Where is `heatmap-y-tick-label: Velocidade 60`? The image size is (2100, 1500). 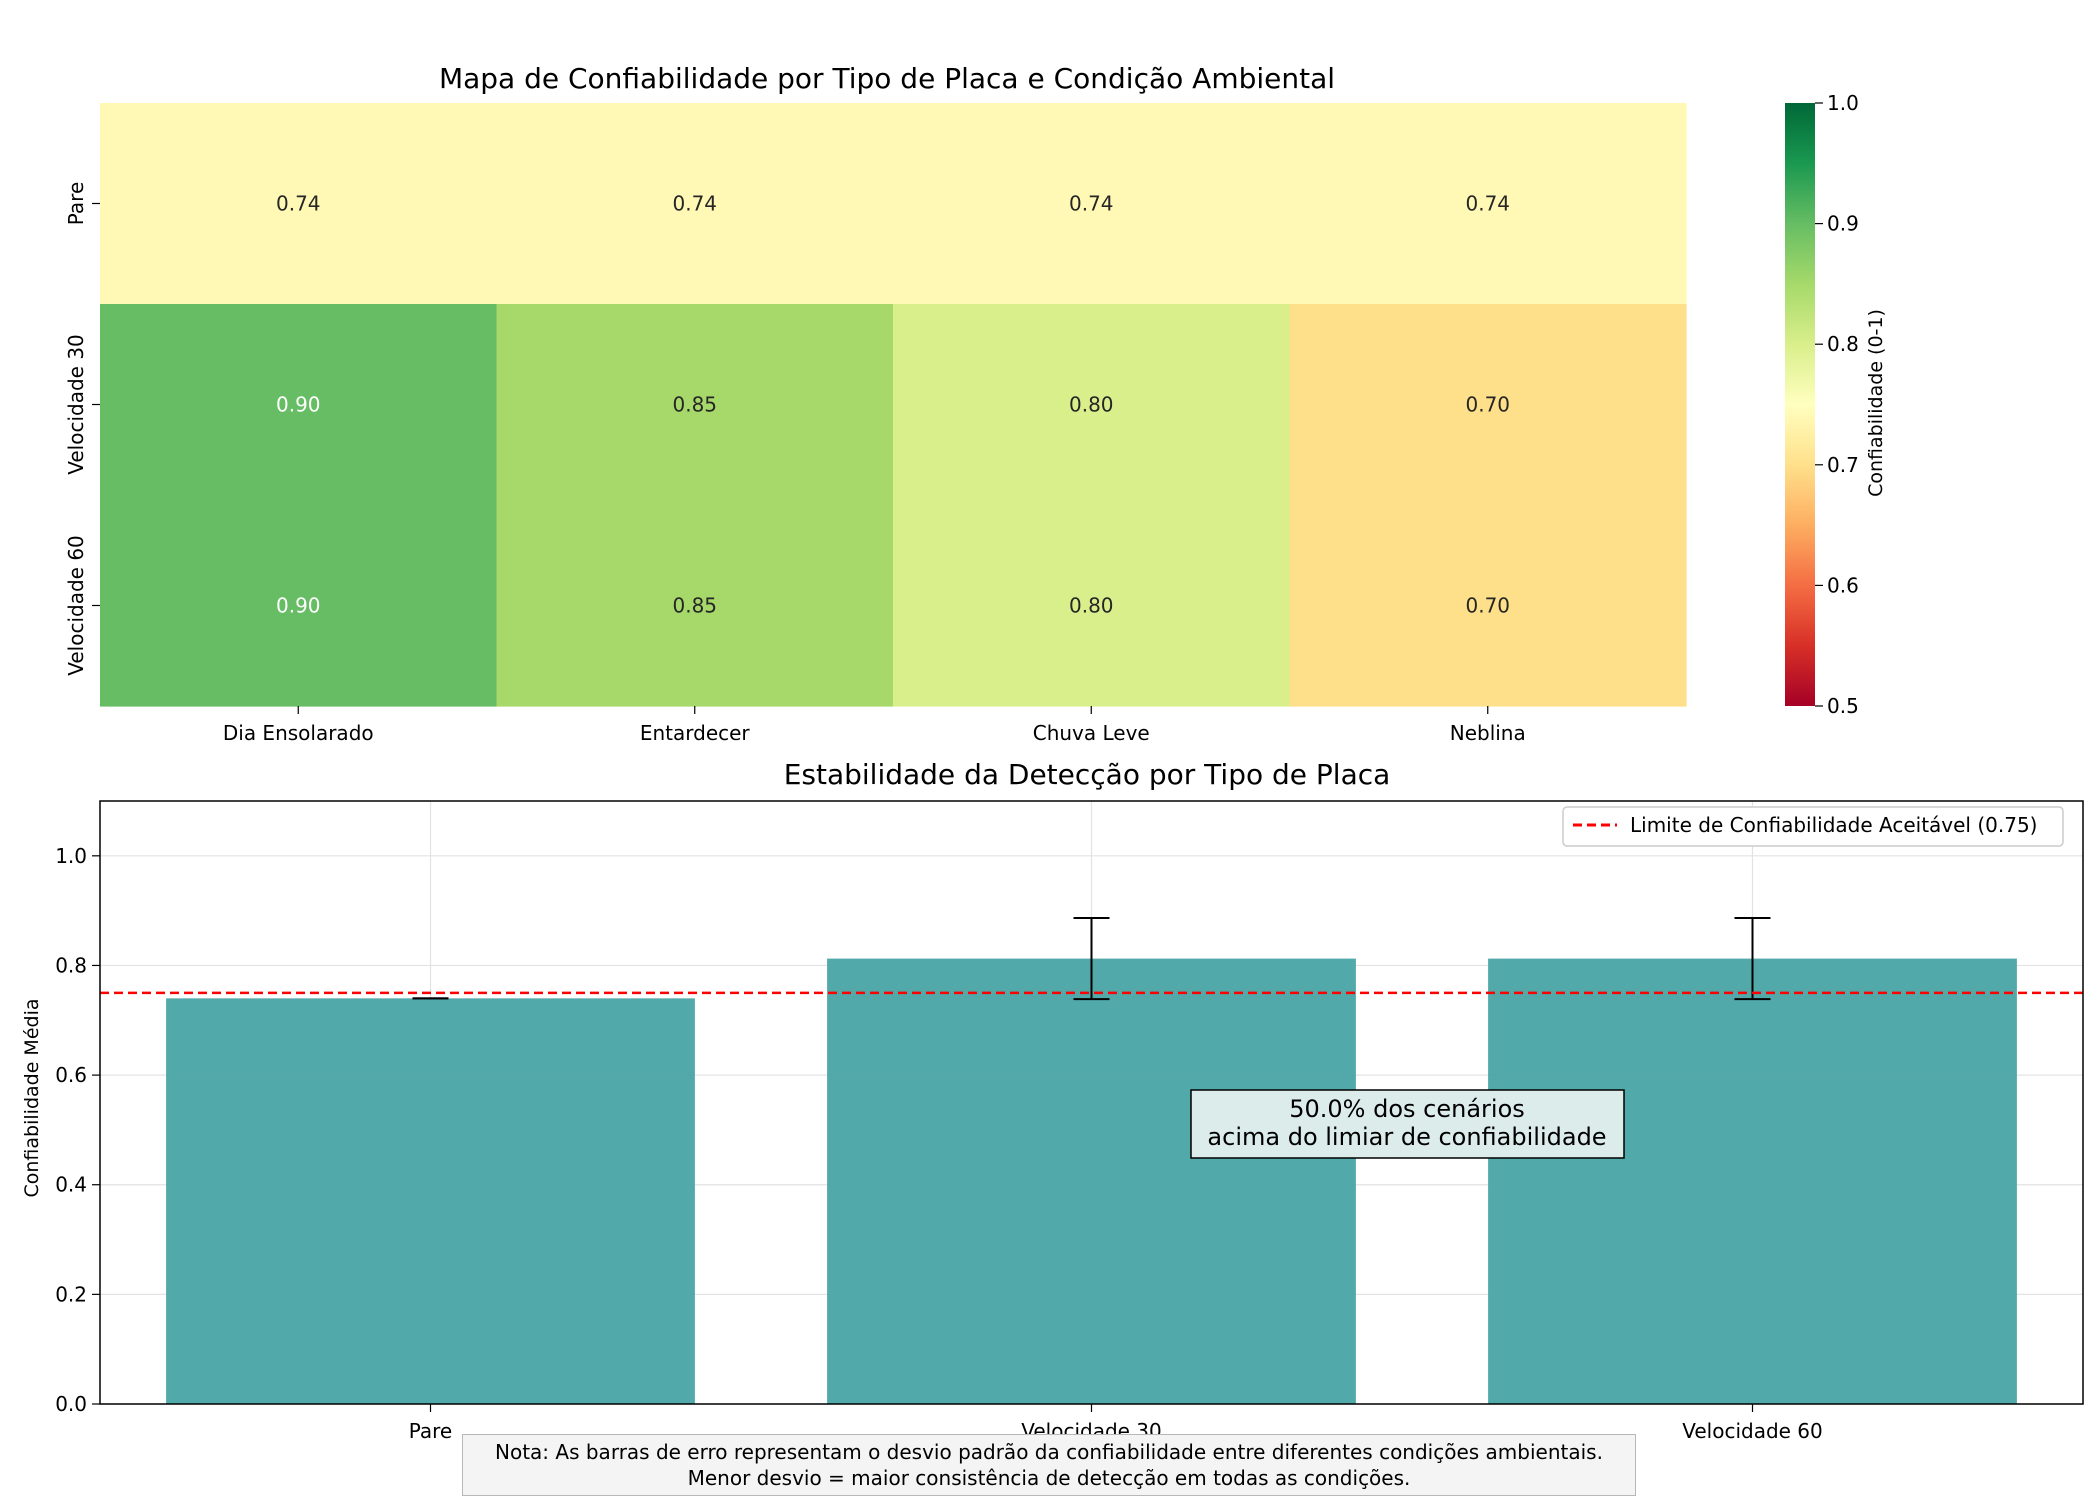
heatmap-y-tick-label: Velocidade 60 is located at coordinates (76, 605).